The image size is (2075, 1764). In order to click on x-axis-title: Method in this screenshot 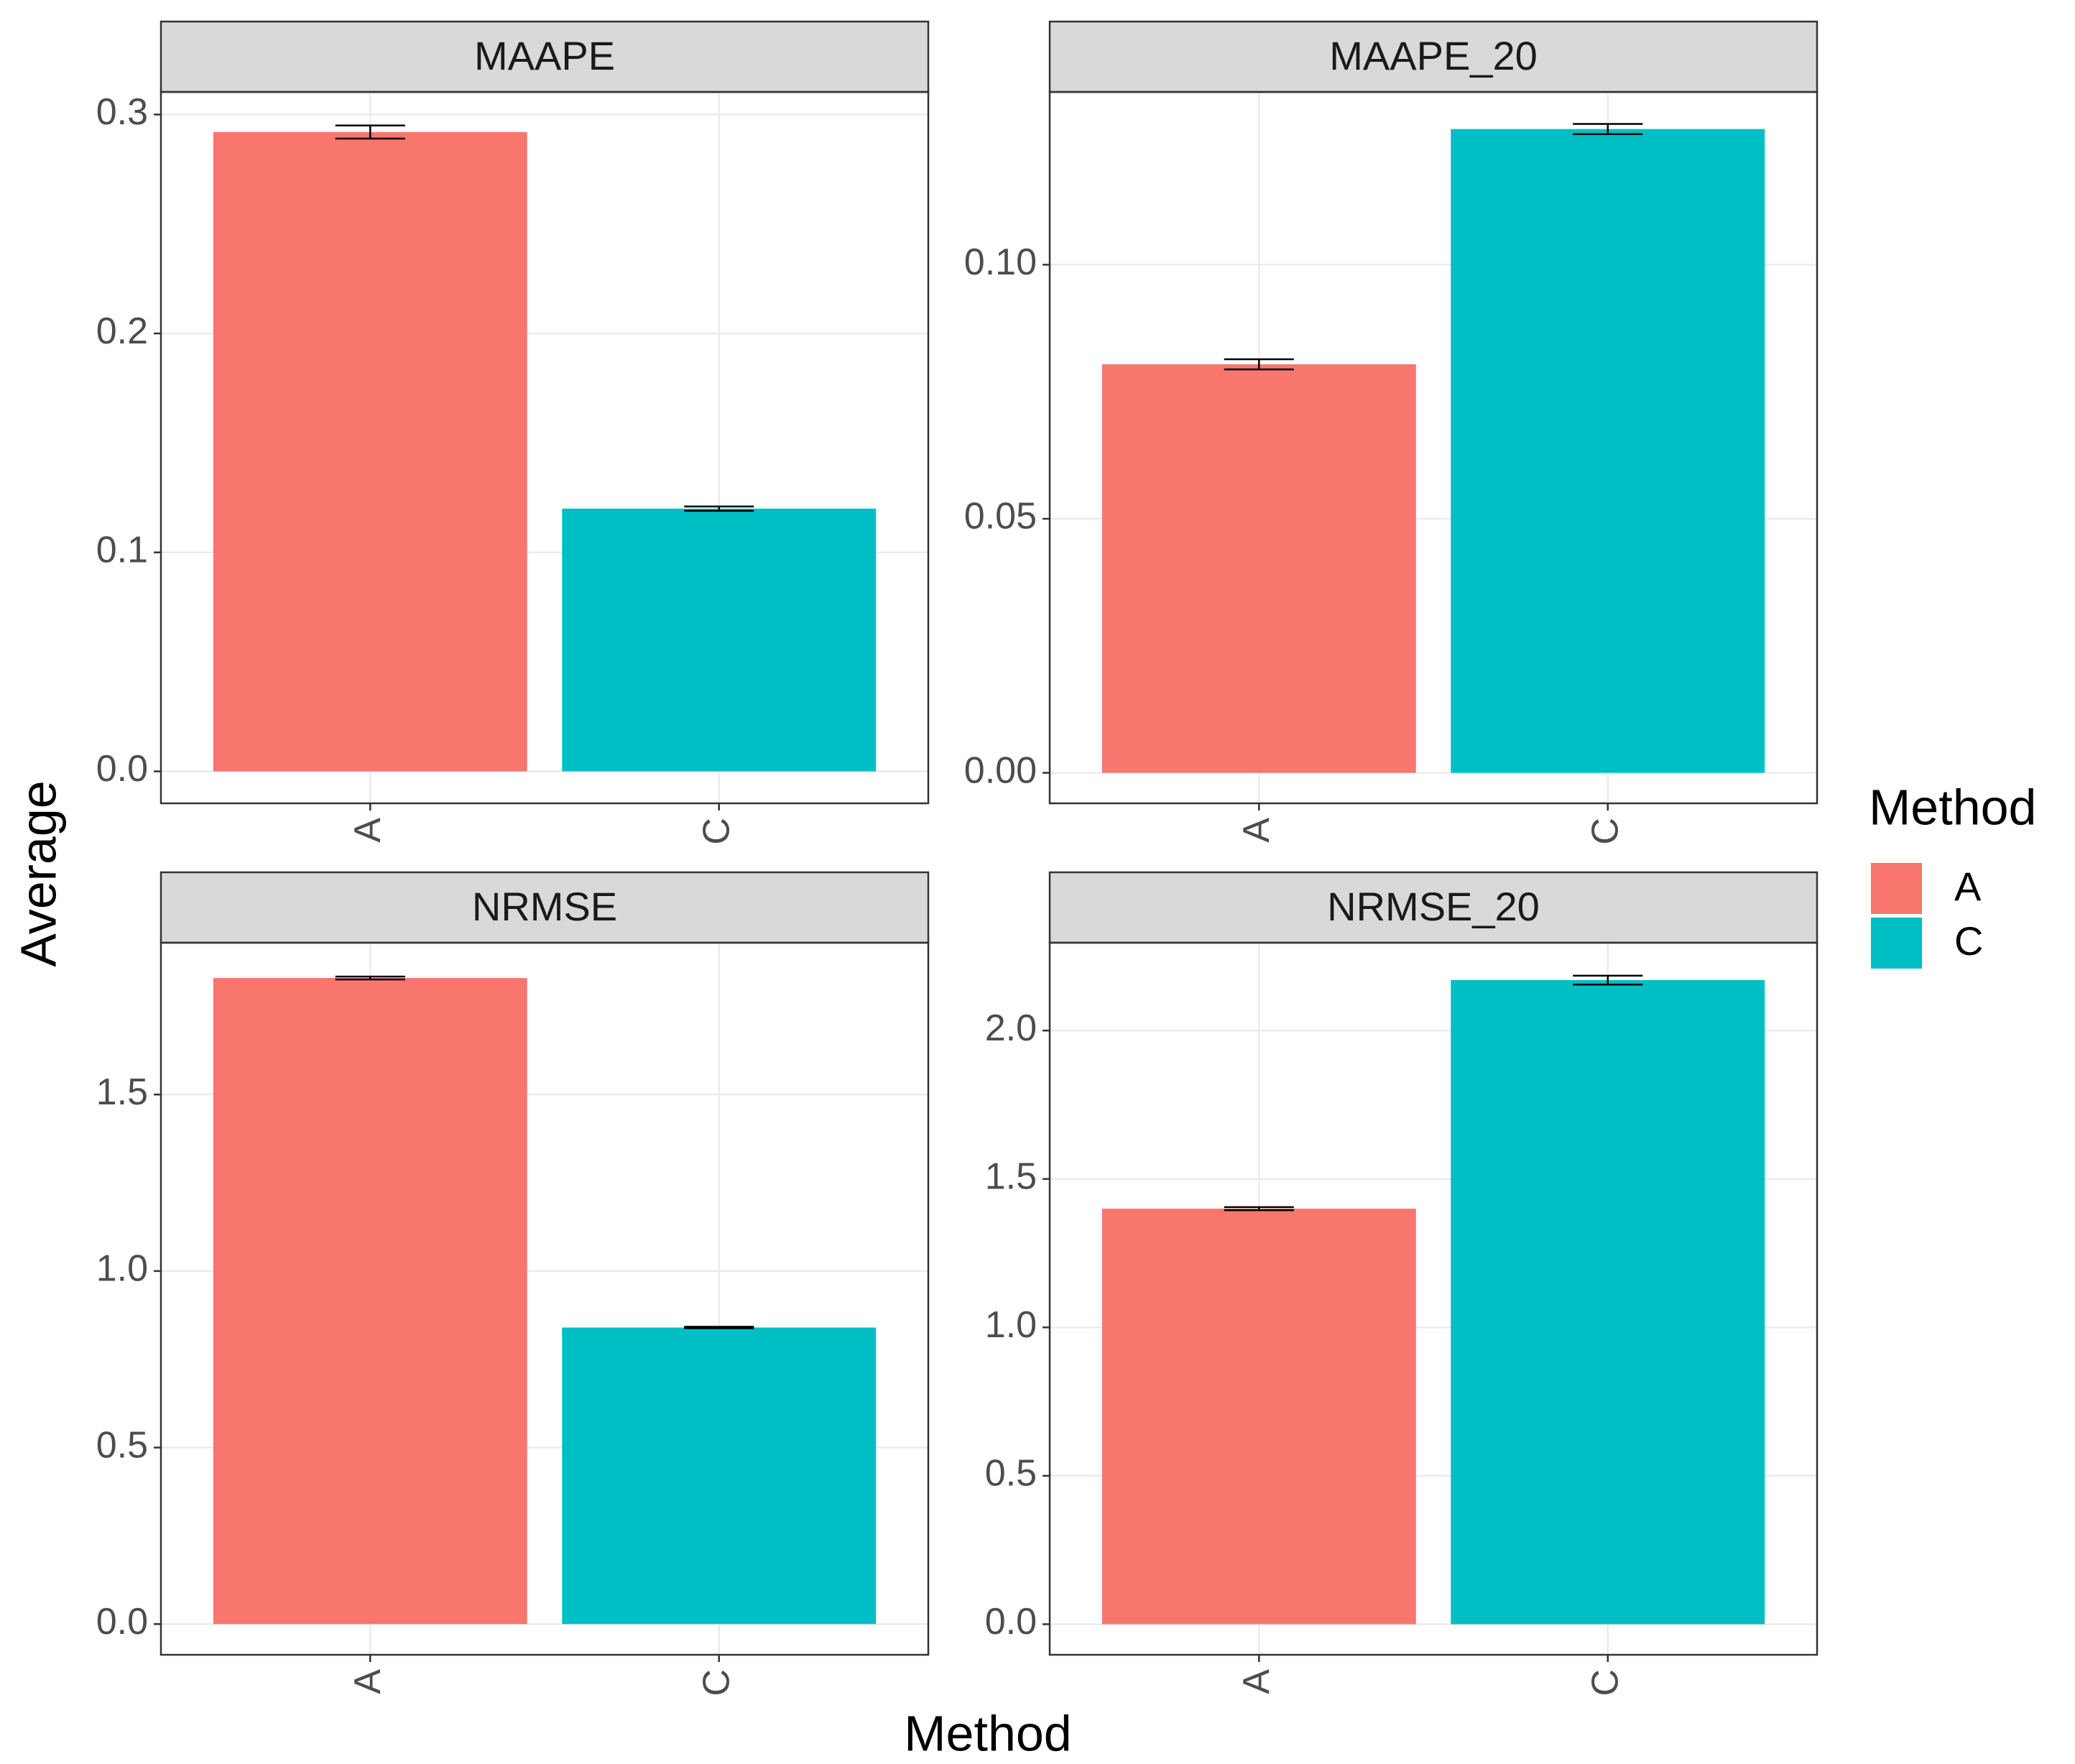, I will do `click(987, 1733)`.